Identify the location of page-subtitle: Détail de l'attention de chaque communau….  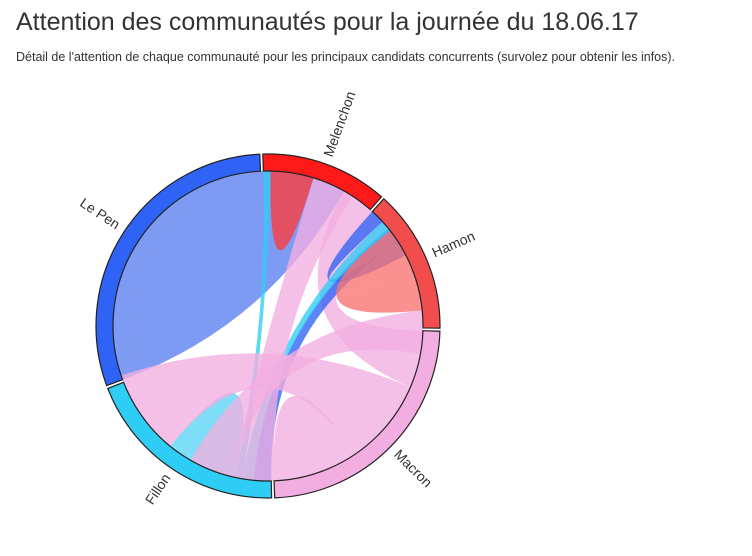
(346, 57).